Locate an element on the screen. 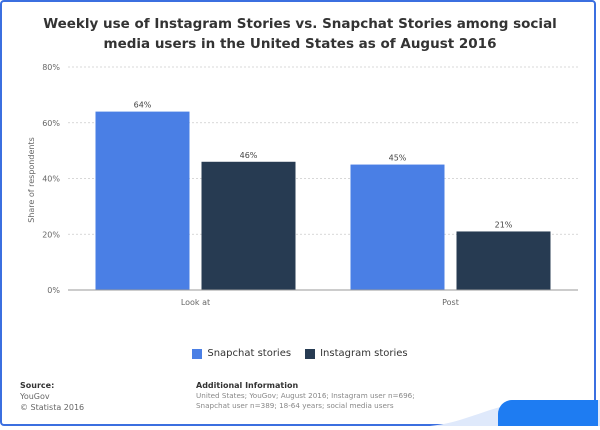 This screenshot has height=430, width=600. legend-item-instagram: Instagram stories is located at coordinates (356, 353).